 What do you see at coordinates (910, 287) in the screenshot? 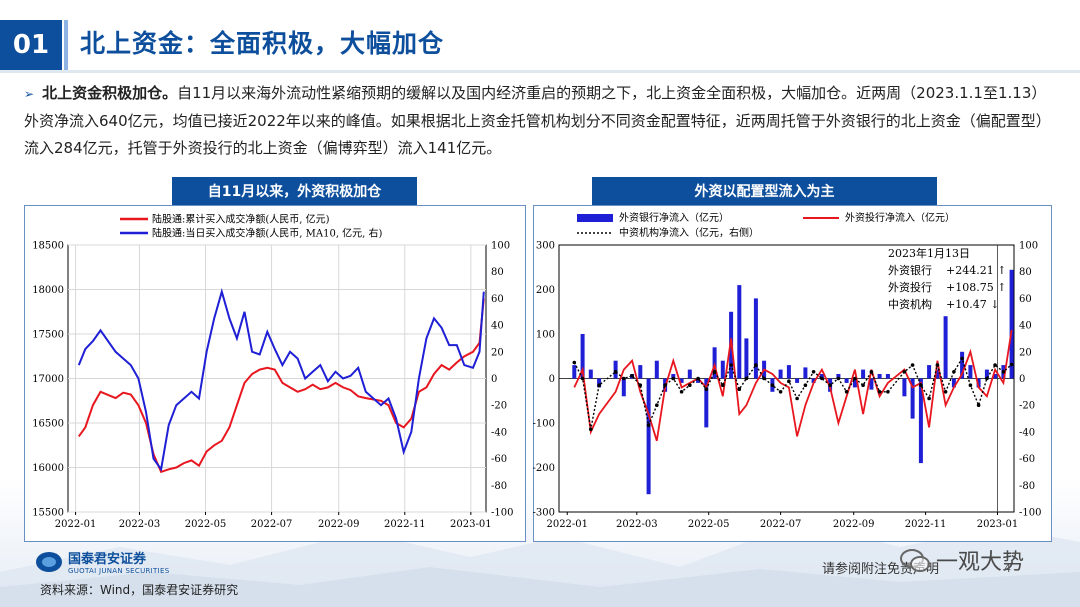
I see `annotation-label: 外资投行` at bounding box center [910, 287].